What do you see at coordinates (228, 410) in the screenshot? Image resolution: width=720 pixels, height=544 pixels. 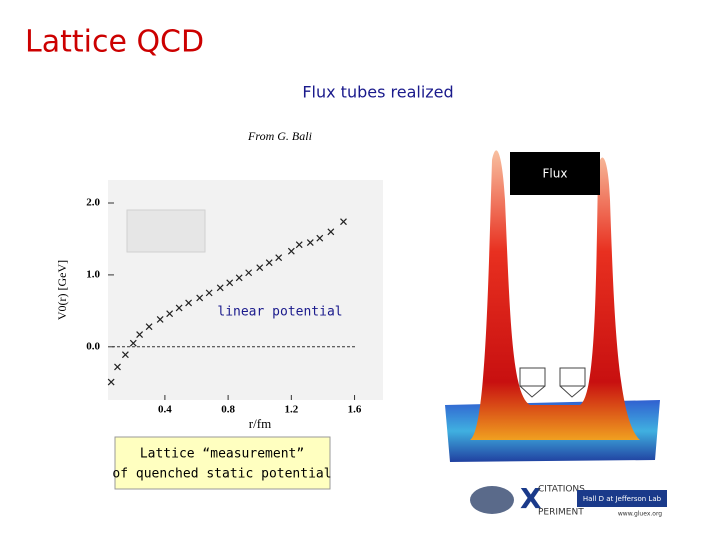 I see `x-tick-label: 0.8` at bounding box center [228, 410].